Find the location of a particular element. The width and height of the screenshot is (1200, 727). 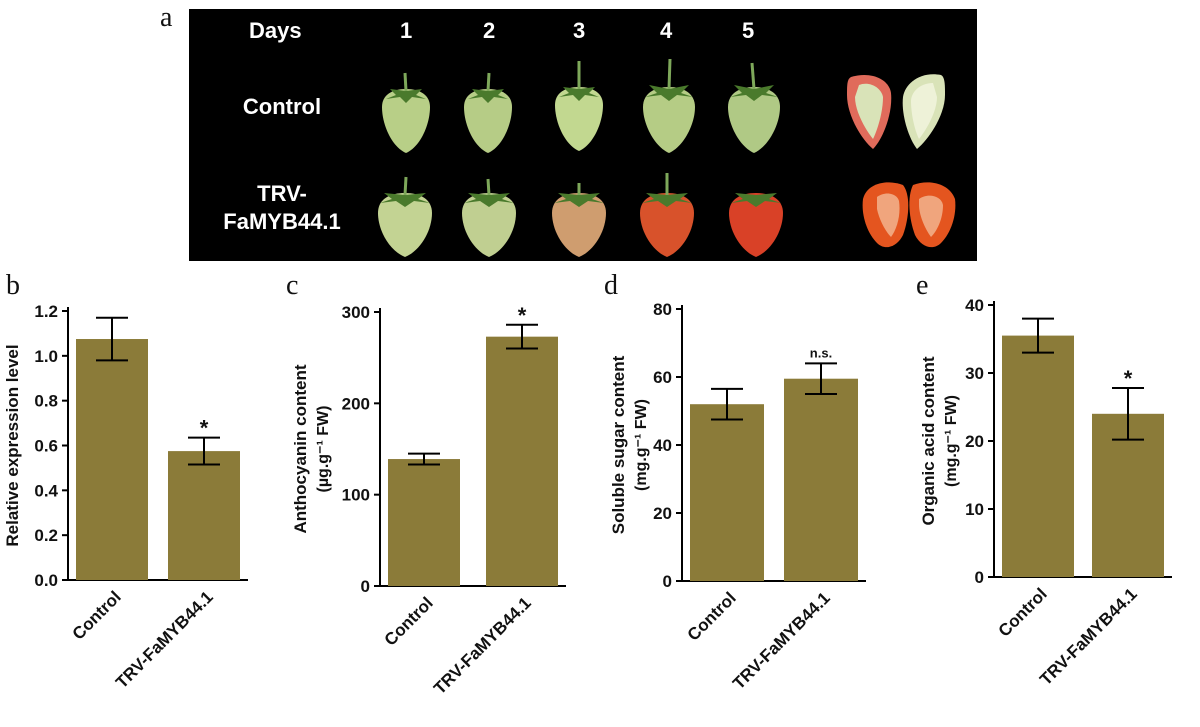

trv-fruit-day1 is located at coordinates (405, 216).